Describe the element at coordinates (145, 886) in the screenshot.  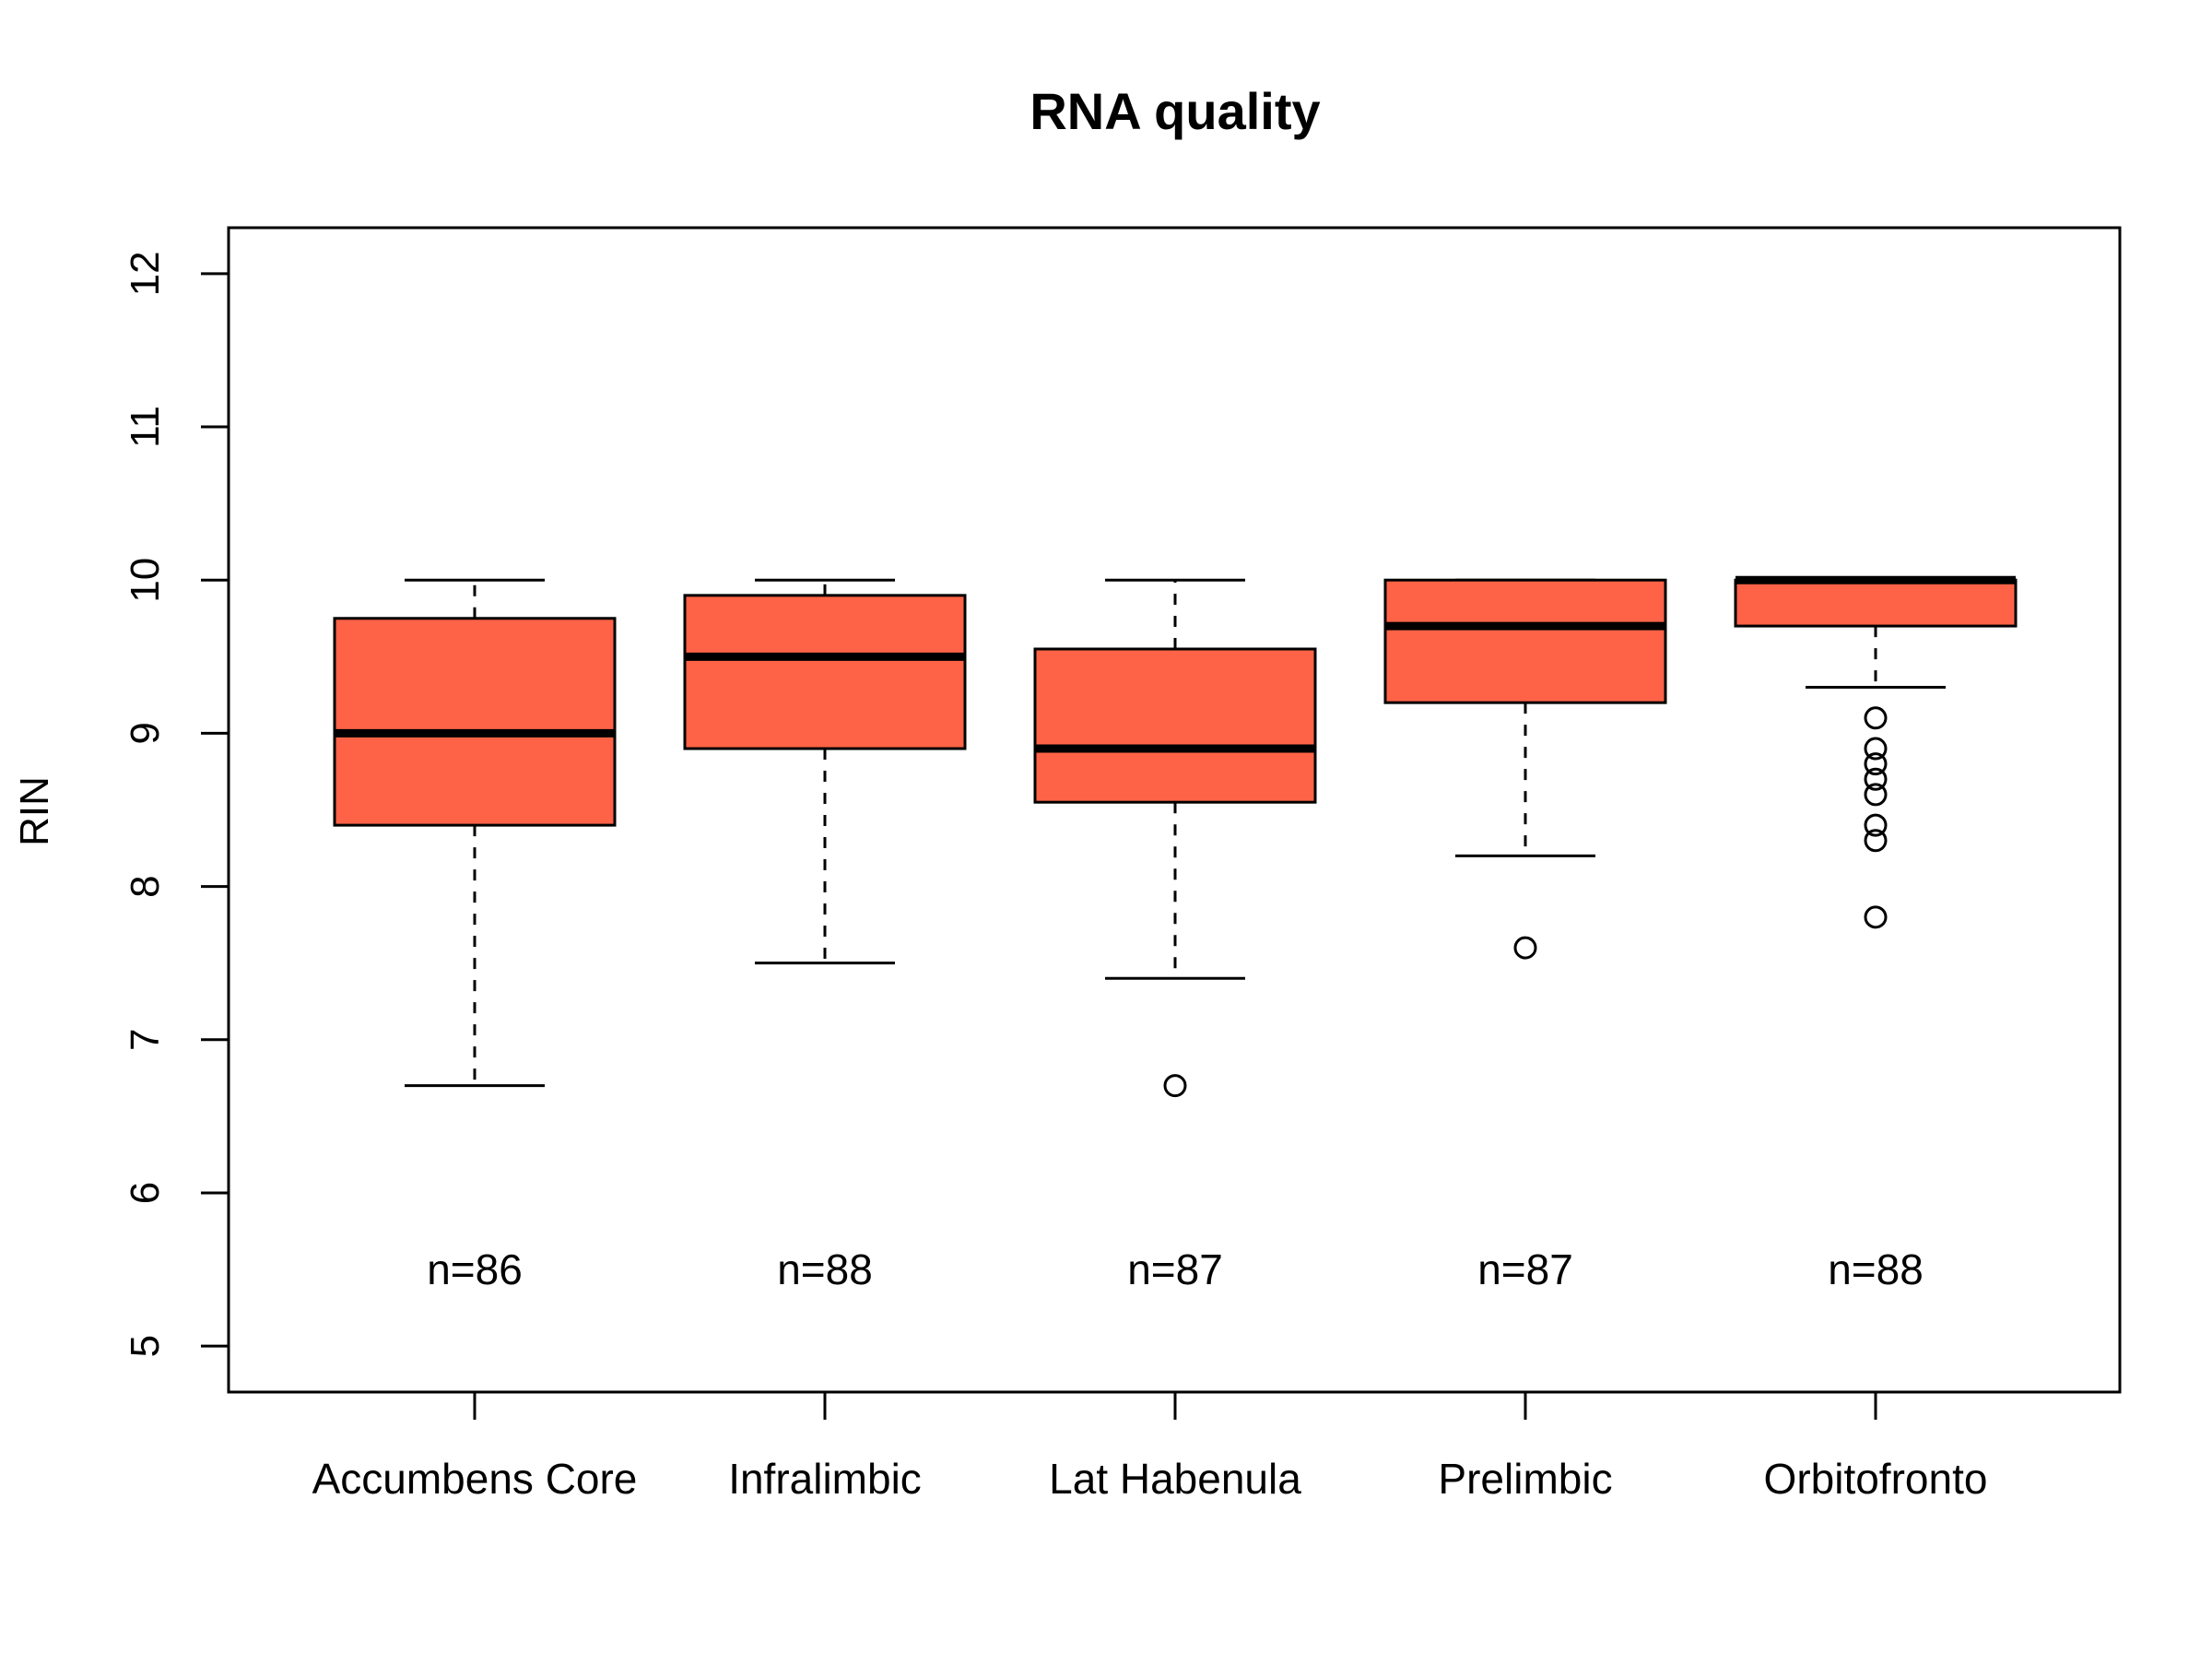
I see `y-tick-label: 8` at that location.